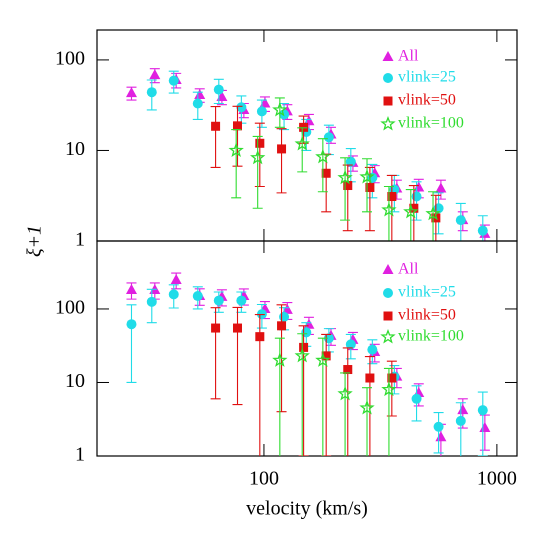 The width and height of the screenshot is (545, 545). I want to click on legend-label: vlink=50, so click(427, 315).